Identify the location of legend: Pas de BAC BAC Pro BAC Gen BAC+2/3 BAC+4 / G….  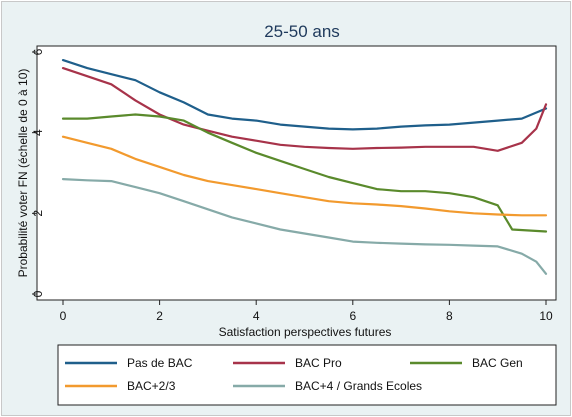
(294, 374).